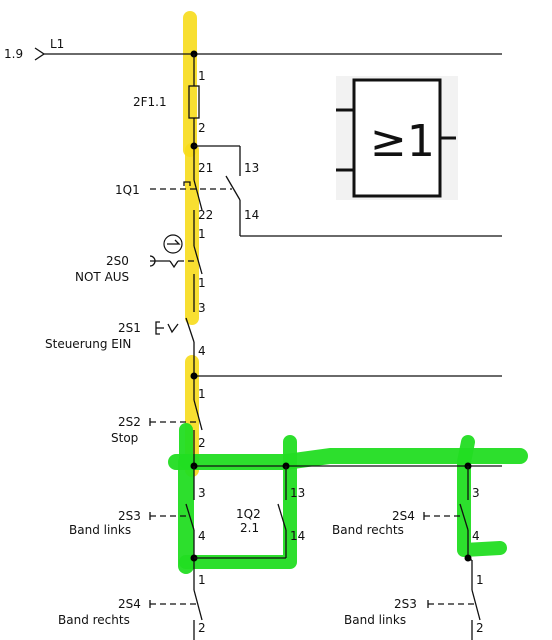  I want to click on switch-2s3-pin-3: 3, so click(202, 493).